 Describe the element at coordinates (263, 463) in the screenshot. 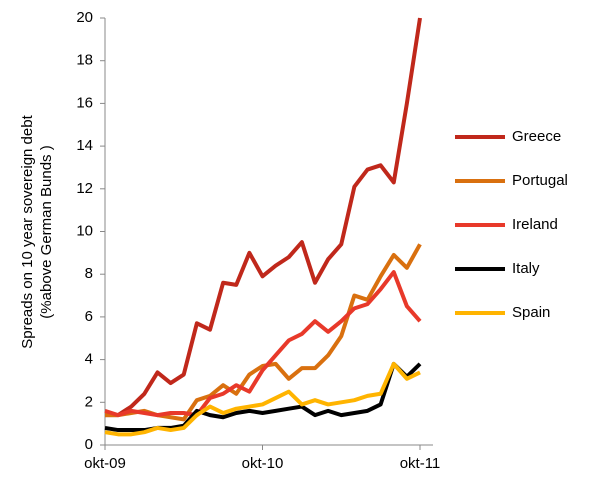

I see `x-tick-label: okt-10` at that location.